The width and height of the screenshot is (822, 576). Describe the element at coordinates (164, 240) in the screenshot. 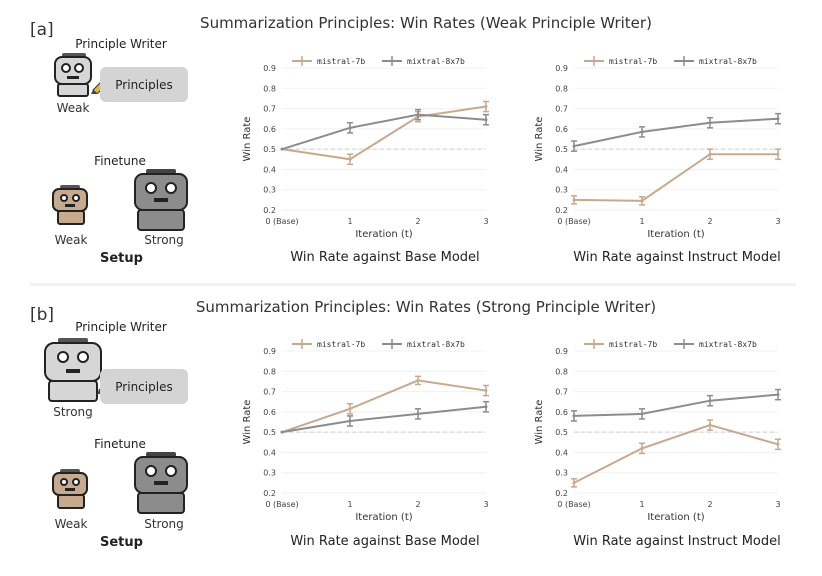

I see `strong-caption-a: Strong` at that location.